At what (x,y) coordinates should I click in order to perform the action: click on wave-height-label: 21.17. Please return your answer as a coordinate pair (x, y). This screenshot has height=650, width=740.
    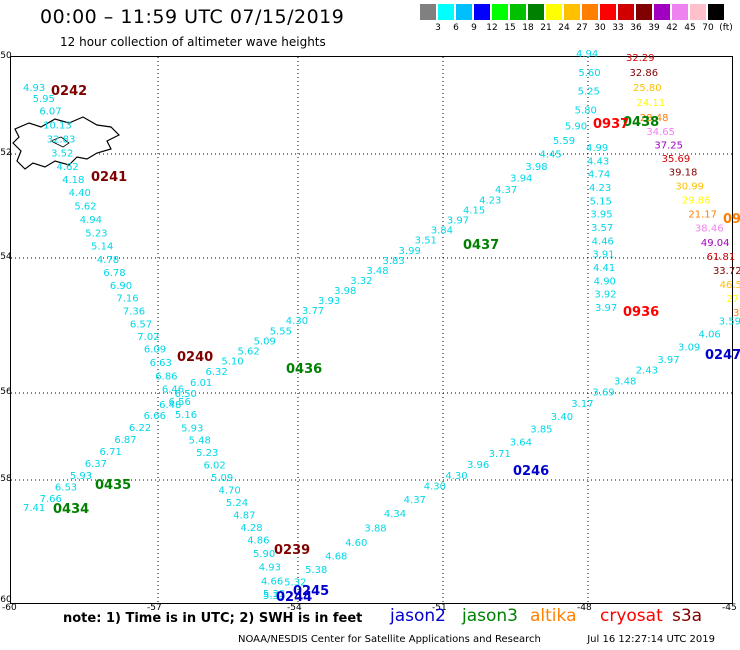
    Looking at the image, I should click on (702, 215).